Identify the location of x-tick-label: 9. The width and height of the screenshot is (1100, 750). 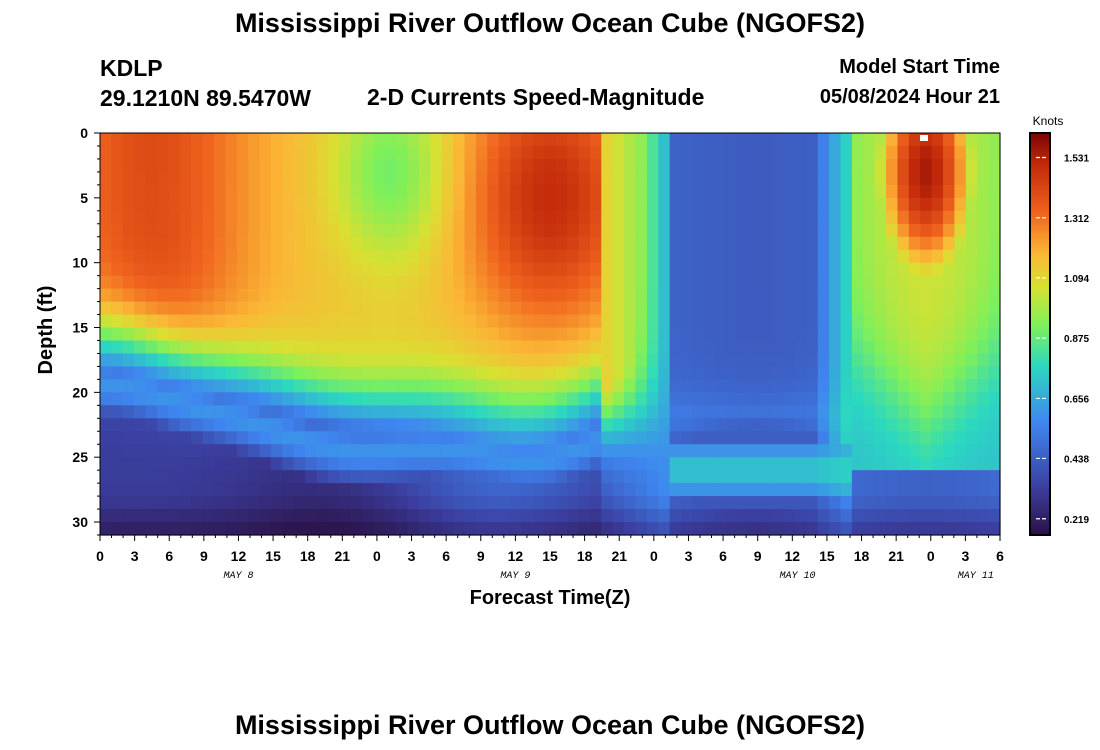
(204, 556).